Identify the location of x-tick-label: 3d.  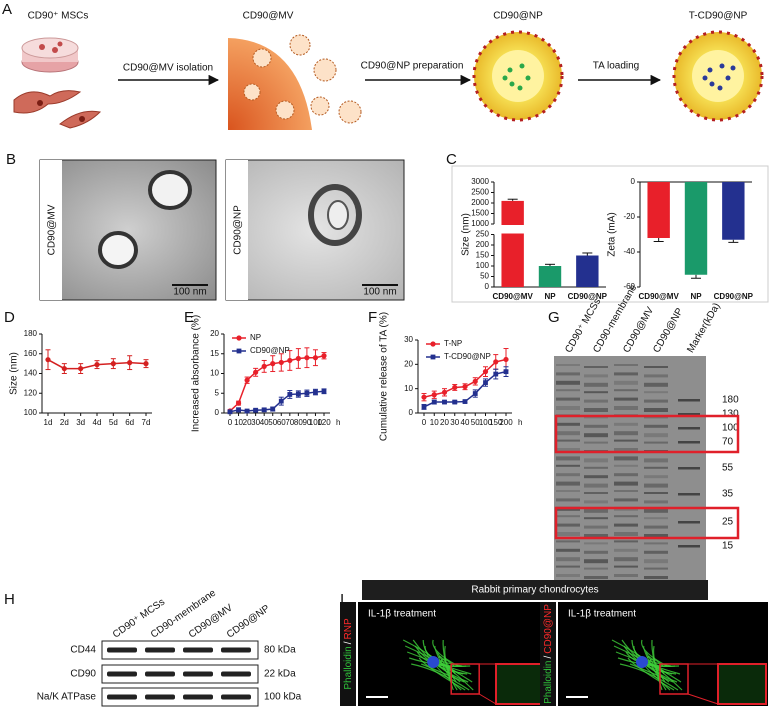
(80, 422).